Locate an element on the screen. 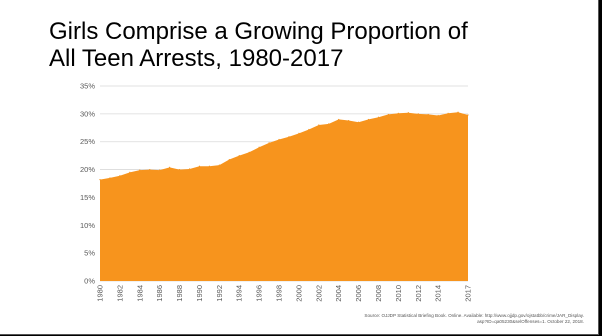 The width and height of the screenshot is (602, 336). y-tick-label: 0% is located at coordinates (89, 281).